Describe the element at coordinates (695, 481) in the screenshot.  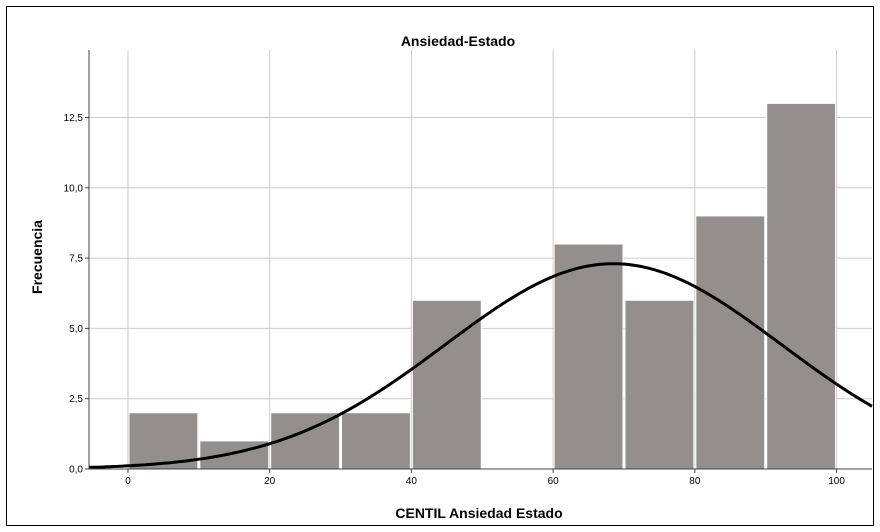
I see `x-tick-label-4: 80` at that location.